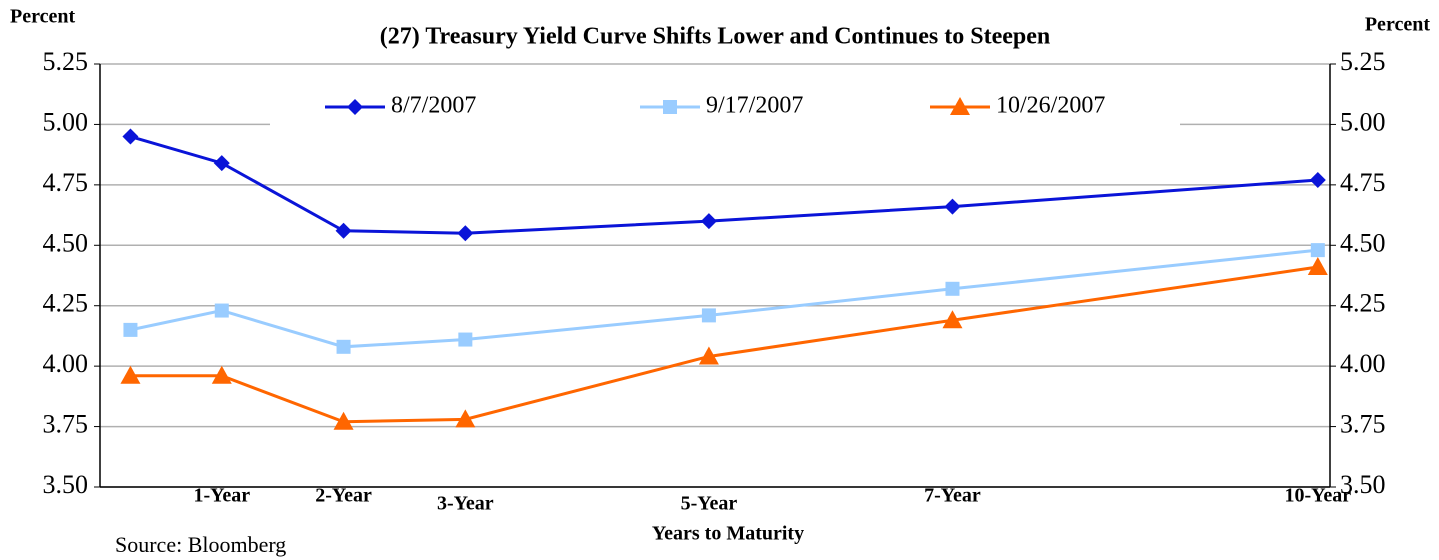  What do you see at coordinates (1363, 363) in the screenshot?
I see `y2-tick-label: 4.00` at bounding box center [1363, 363].